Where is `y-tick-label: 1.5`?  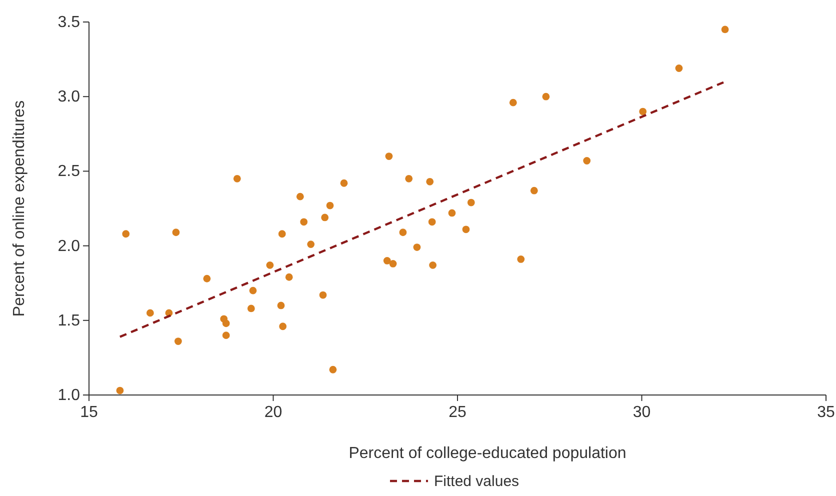
y-tick-label: 1.5 is located at coordinates (69, 321).